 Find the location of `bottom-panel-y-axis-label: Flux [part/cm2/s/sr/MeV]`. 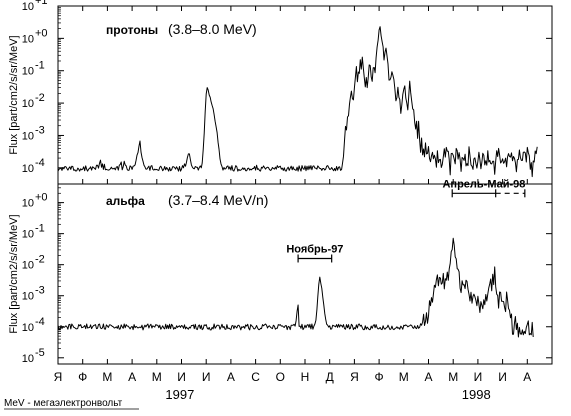

bottom-panel-y-axis-label: Flux [part/cm2/s/sr/MeV] is located at coordinates (14, 273).